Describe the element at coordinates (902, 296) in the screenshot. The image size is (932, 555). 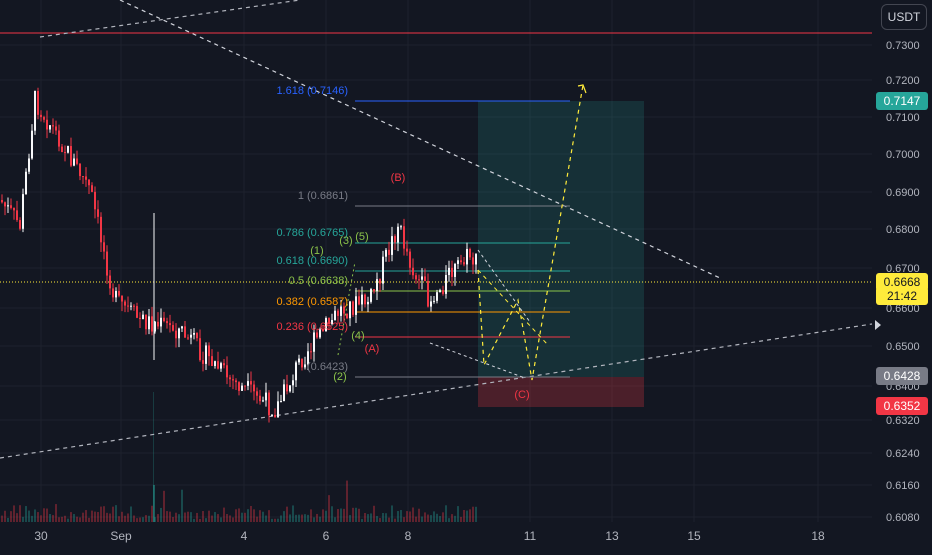
I see `price-label: 21:42` at that location.